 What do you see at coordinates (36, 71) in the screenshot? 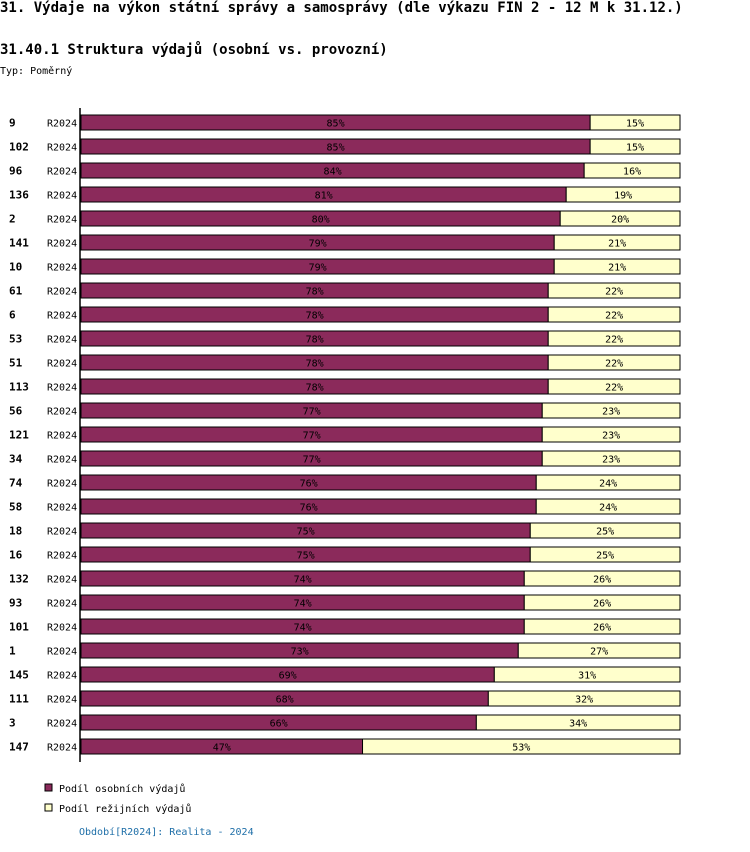
I see `chart-type-label: Typ: Poměrný` at bounding box center [36, 71].